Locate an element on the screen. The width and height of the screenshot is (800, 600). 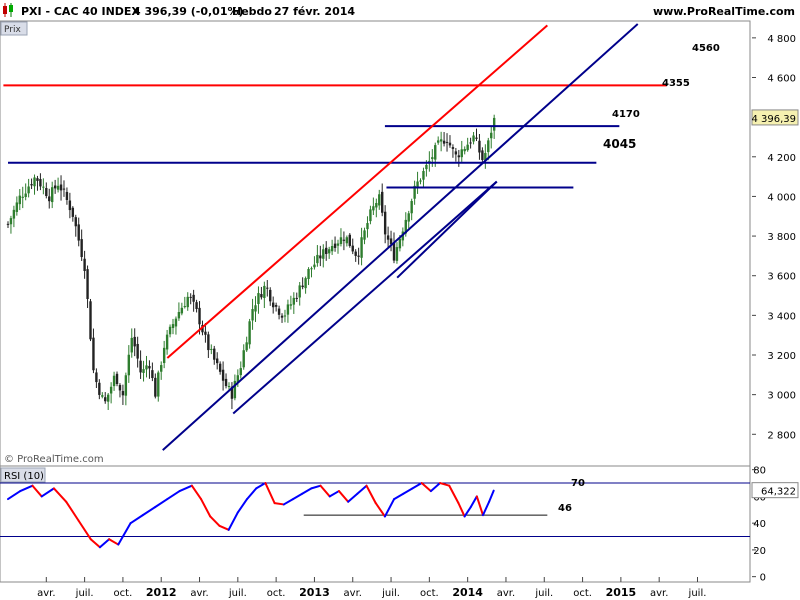
price-y-tick-label: 4 000 is located at coordinates (781, 197).